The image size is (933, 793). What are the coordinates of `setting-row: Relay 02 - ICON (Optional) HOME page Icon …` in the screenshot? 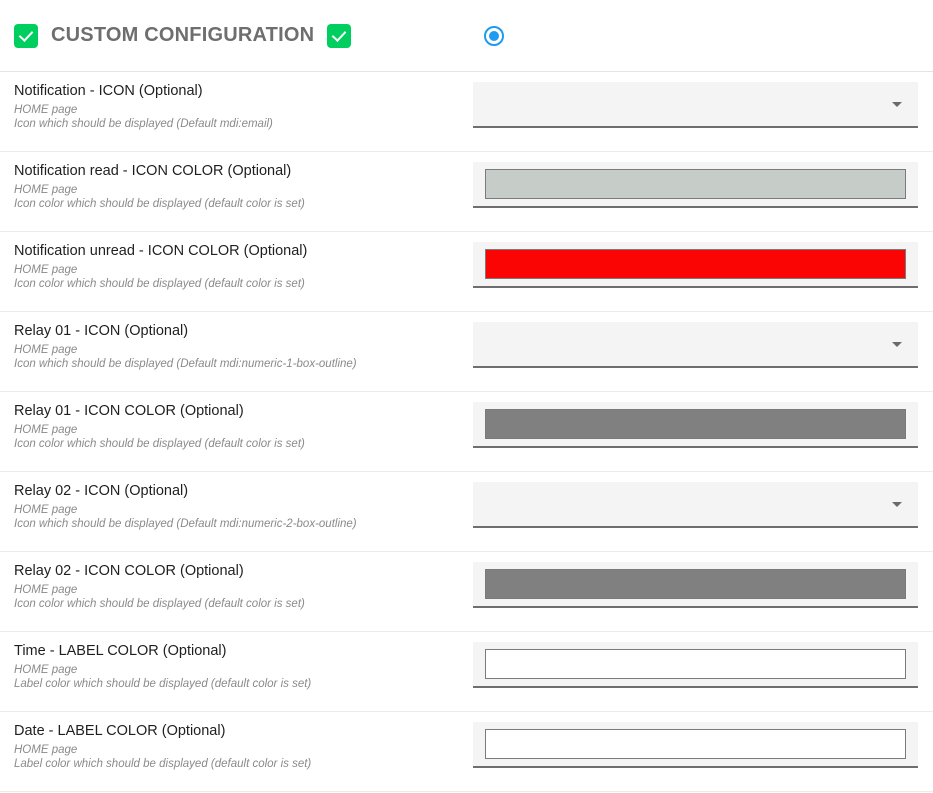 It's located at (466, 512).